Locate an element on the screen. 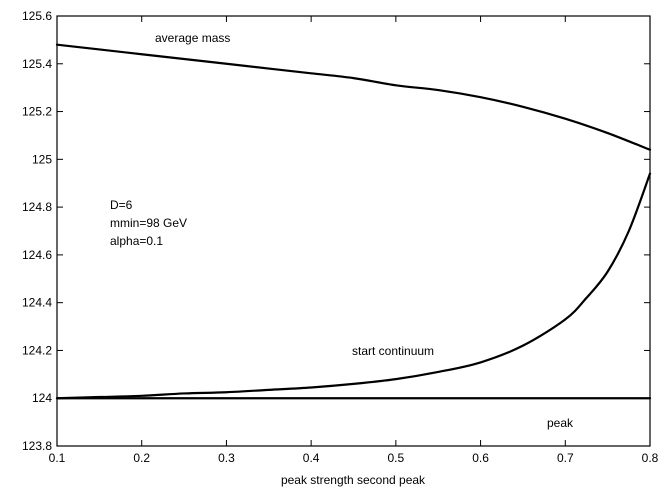  annotation-param-d: D=6 is located at coordinates (121, 205).